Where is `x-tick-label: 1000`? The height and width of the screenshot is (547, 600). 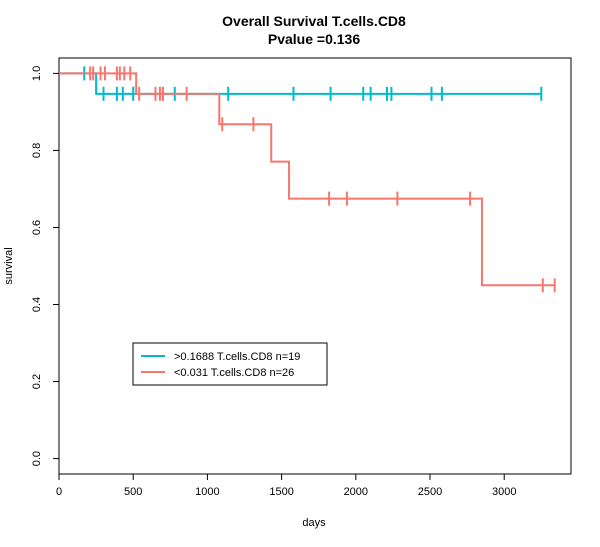 x-tick-label: 1000 is located at coordinates (207, 492).